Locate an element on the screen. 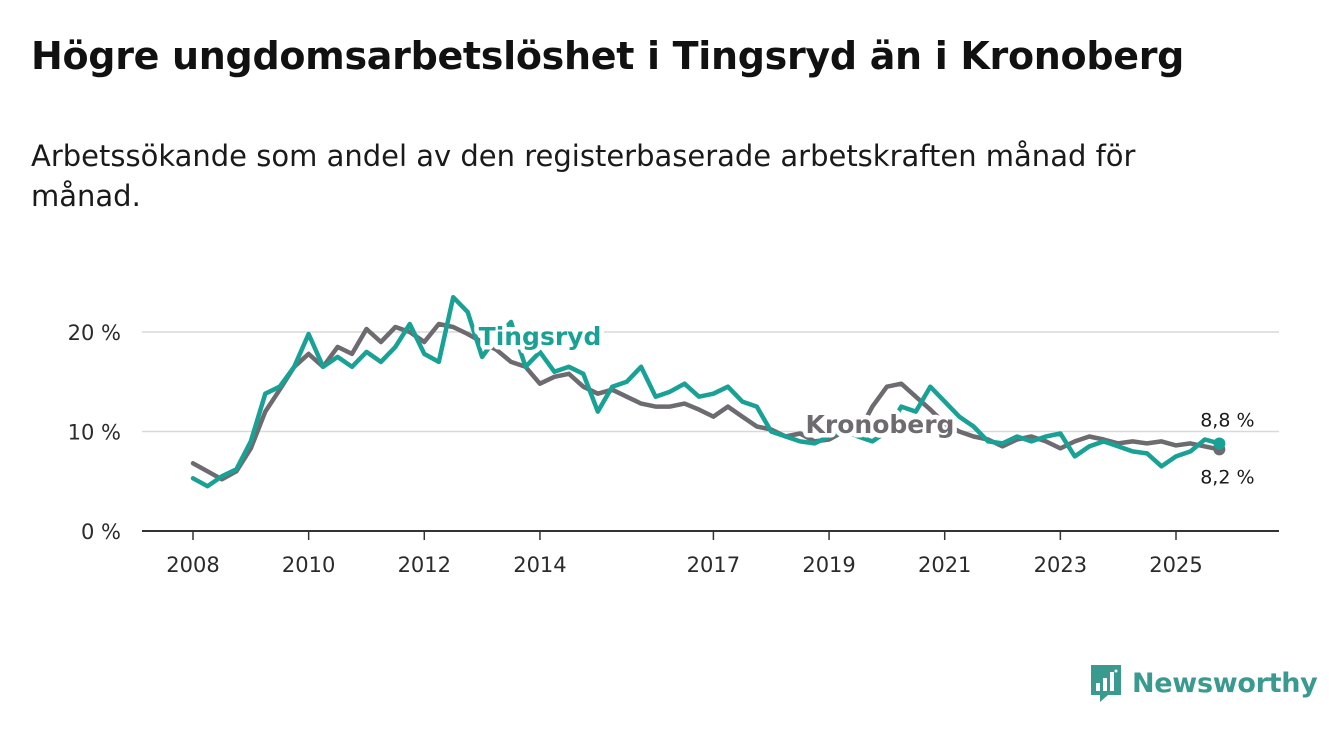 The height and width of the screenshot is (734, 1340). newsworthy-logo: Newsworthy is located at coordinates (1203, 683).